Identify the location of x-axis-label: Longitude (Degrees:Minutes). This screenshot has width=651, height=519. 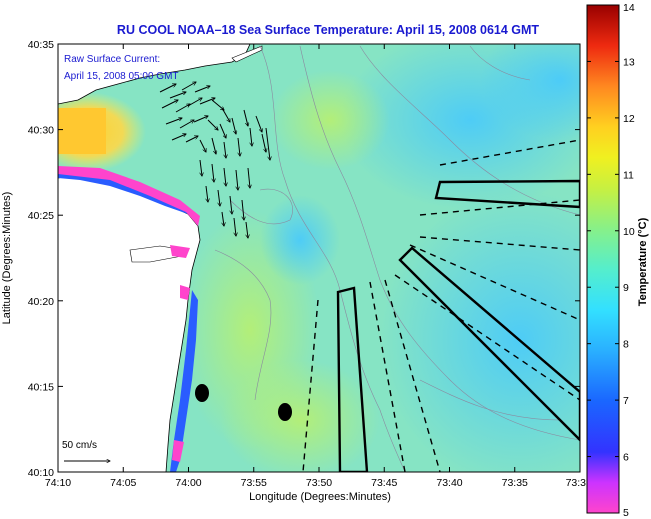
(320, 497).